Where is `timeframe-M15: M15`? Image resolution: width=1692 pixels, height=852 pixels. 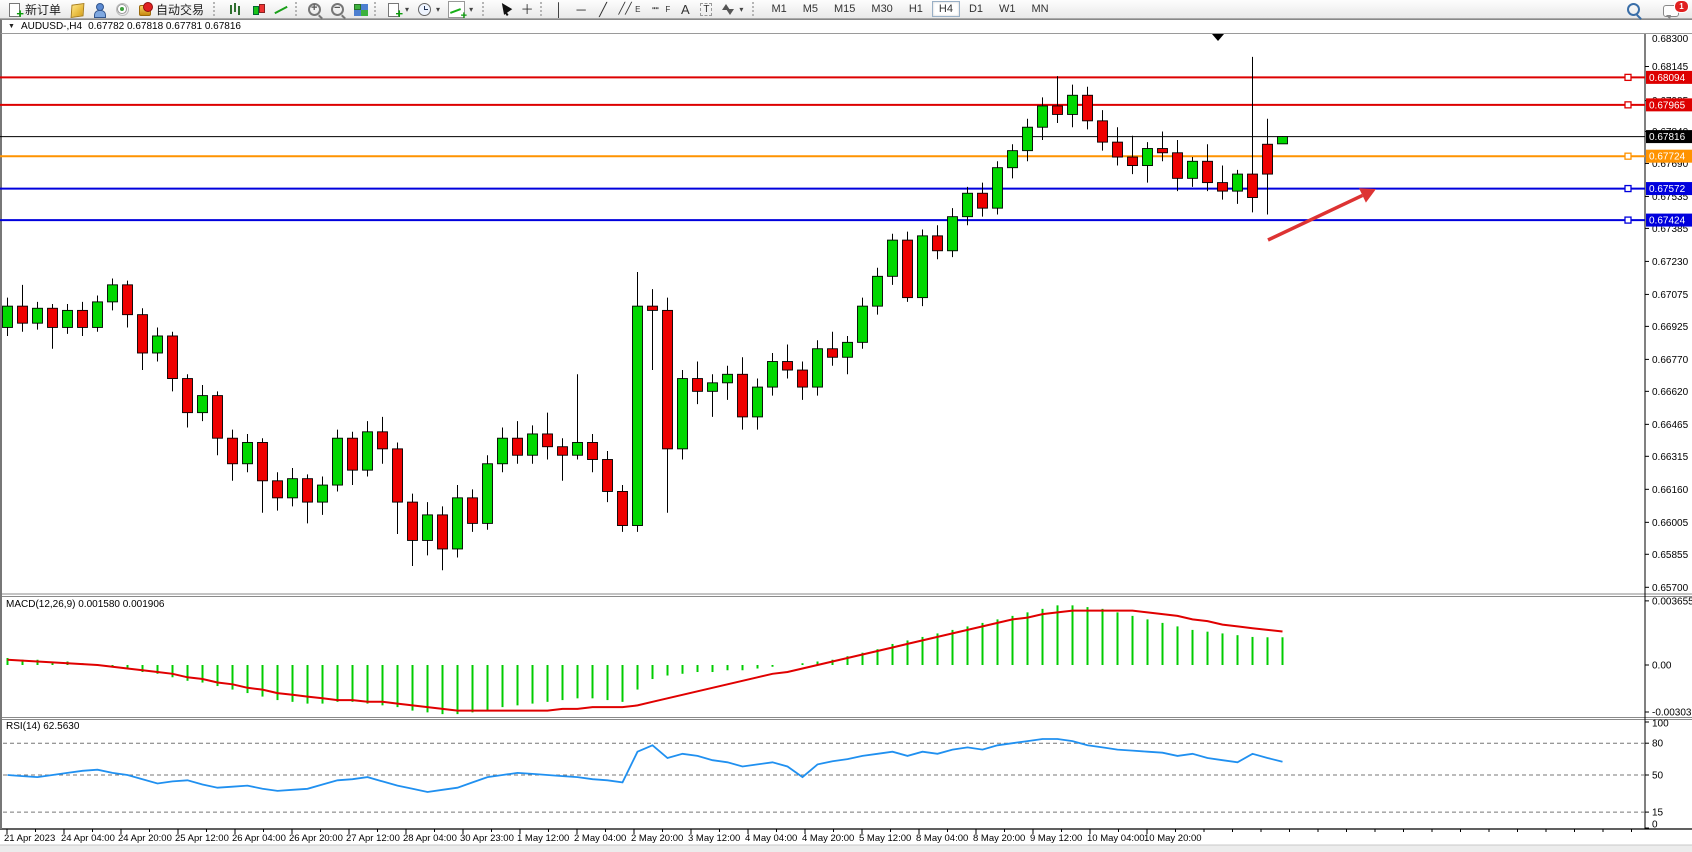
timeframe-M15: M15 is located at coordinates (845, 9).